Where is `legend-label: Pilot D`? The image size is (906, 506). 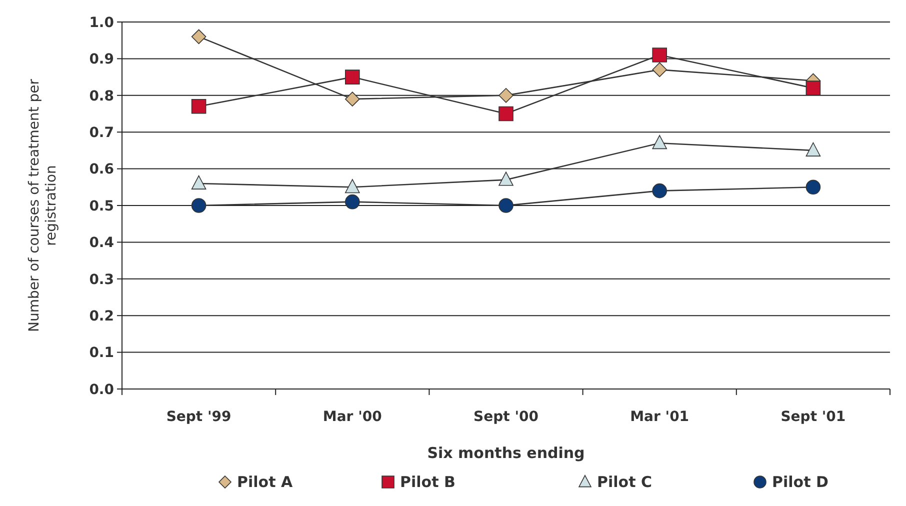
legend-label: Pilot D is located at coordinates (800, 482).